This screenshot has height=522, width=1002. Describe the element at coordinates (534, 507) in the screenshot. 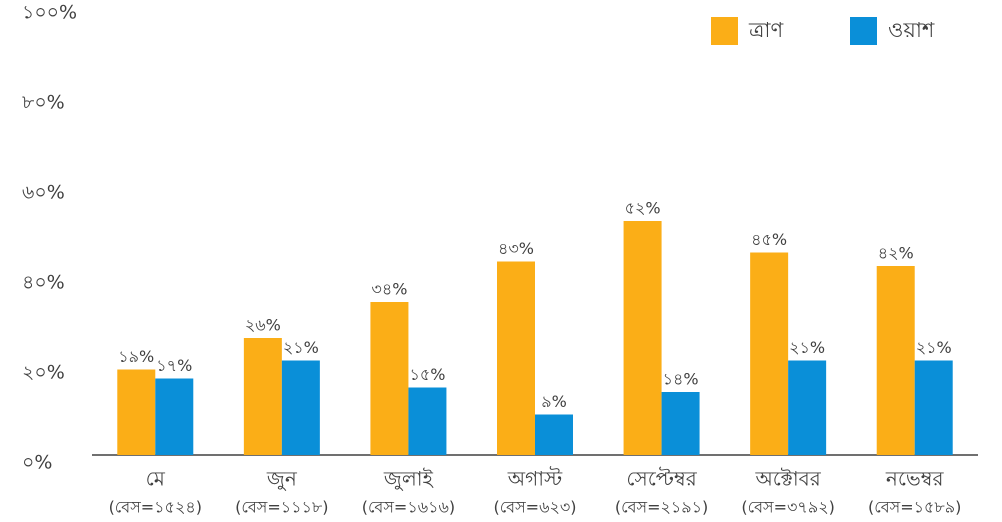

I see `x-base-label: (বেস=৬২৩)` at that location.